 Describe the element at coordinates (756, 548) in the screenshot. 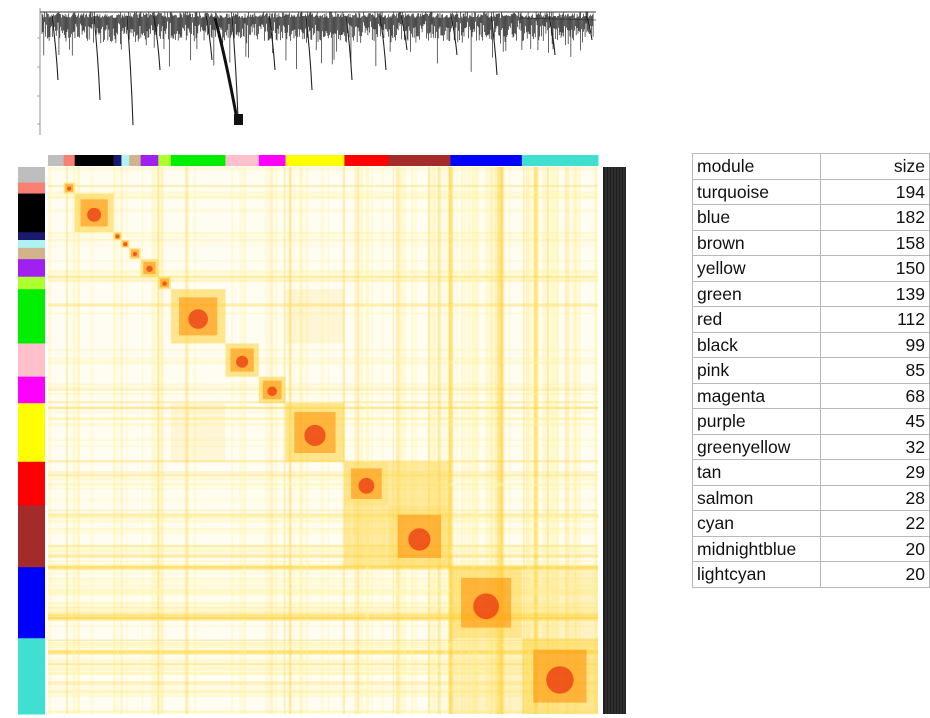

I see `module-name: midnightblue` at that location.